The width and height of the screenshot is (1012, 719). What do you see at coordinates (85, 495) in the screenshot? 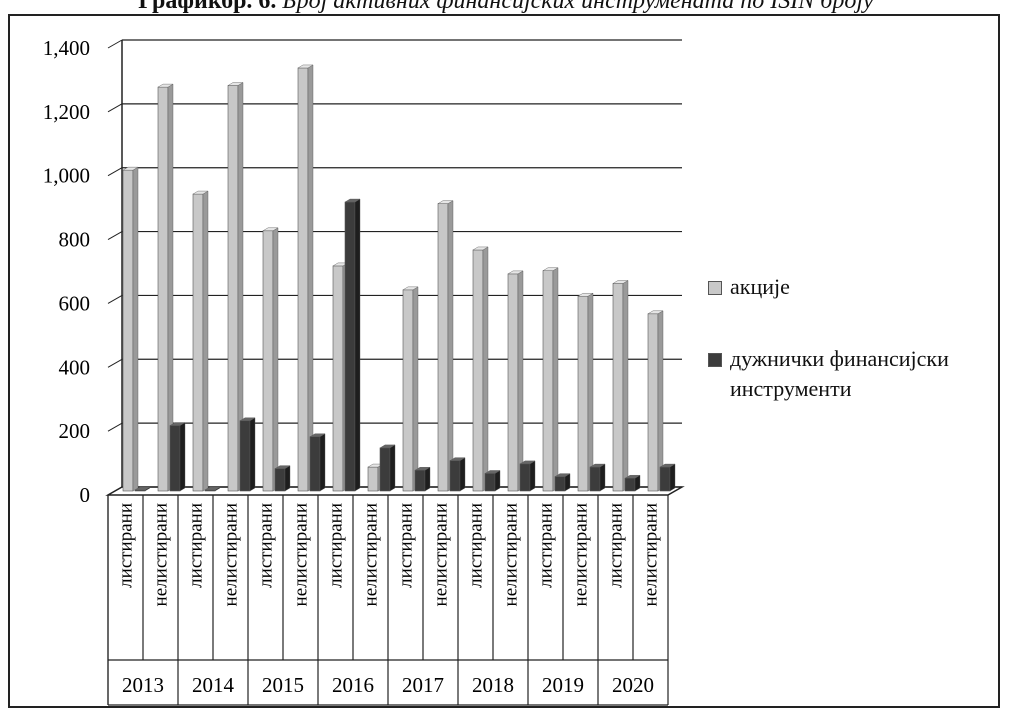
I see `y-tick-label: 0` at bounding box center [85, 495].